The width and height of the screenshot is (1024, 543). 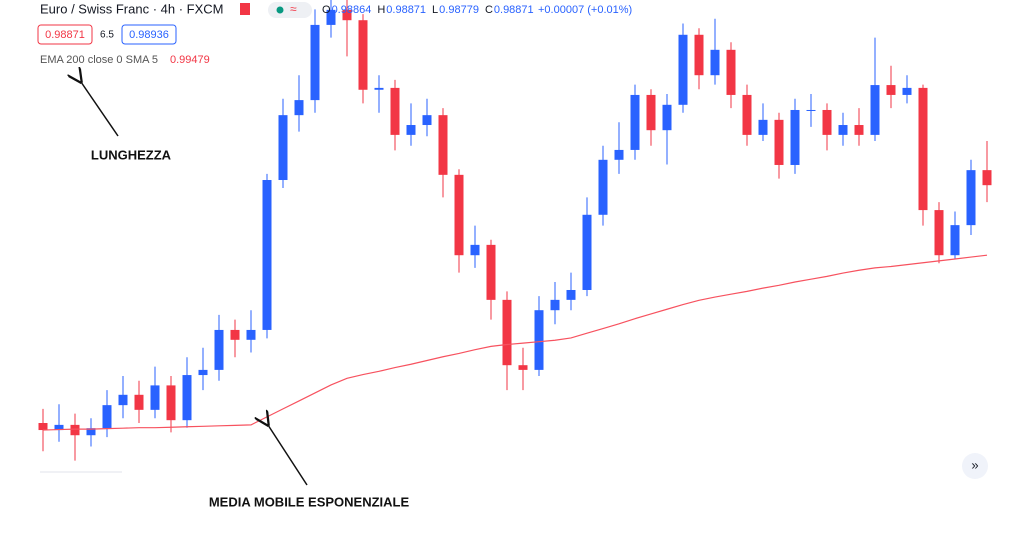 I want to click on sell-price: 0.98871, so click(x=65, y=35).